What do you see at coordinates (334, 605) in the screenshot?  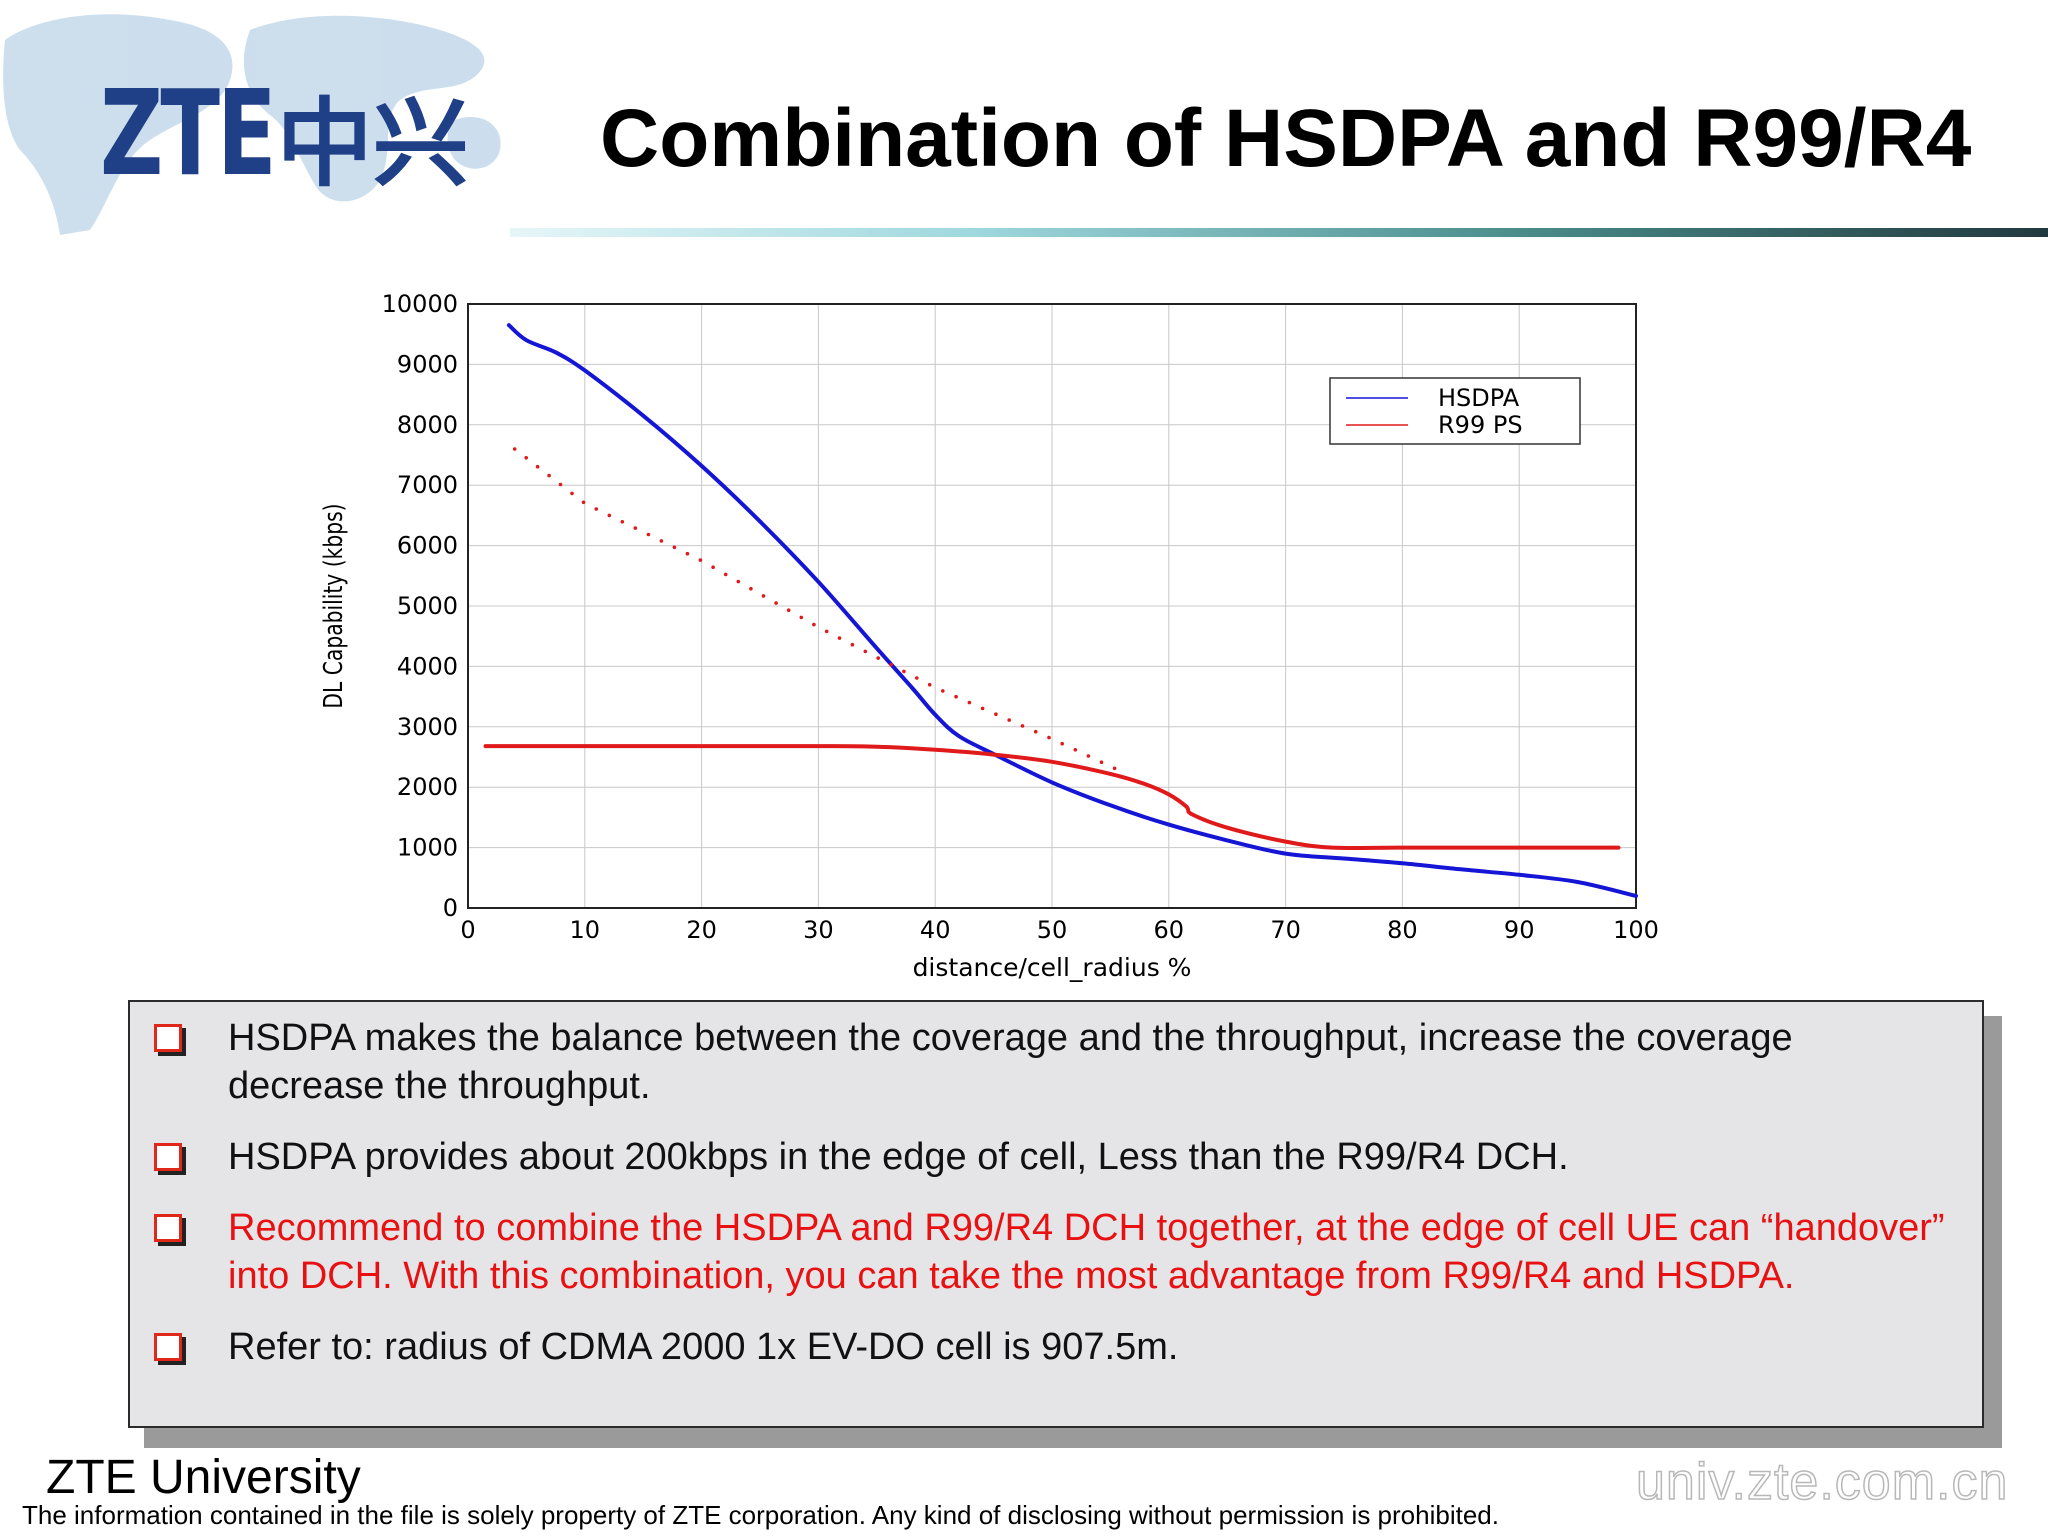 I see `y-axis-label: DL Capability (kbps)` at bounding box center [334, 605].